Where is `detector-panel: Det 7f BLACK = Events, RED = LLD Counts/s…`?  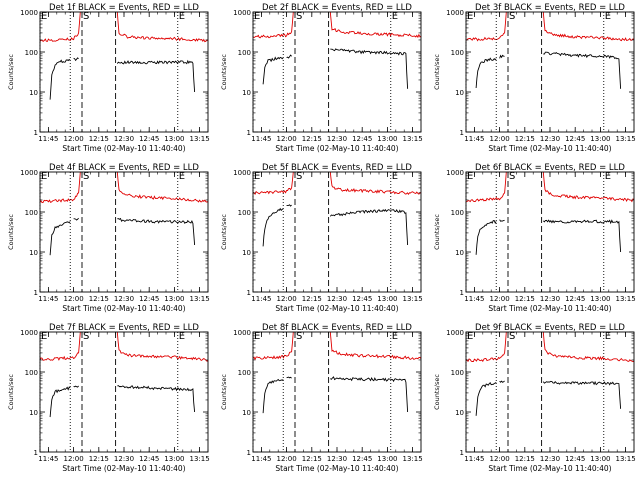
detector-panel: Det 7f BLACK = Events, RED = LLD Counts/s… is located at coordinates (108, 398).